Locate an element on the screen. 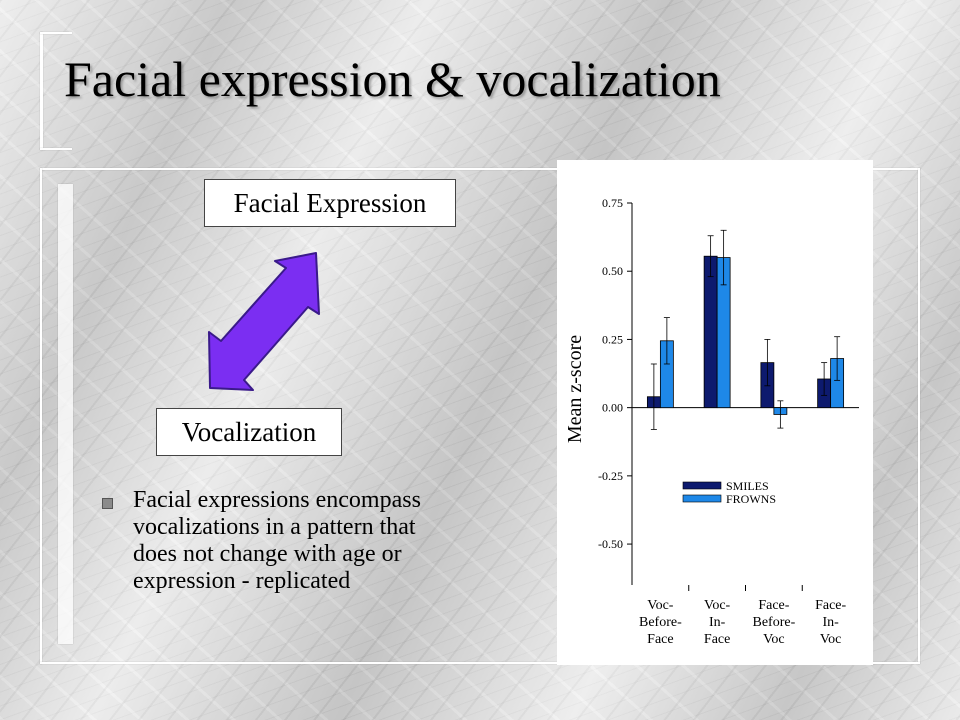 This screenshot has width=960, height=720. legend-label-frowns: FROWNS is located at coordinates (751, 499).